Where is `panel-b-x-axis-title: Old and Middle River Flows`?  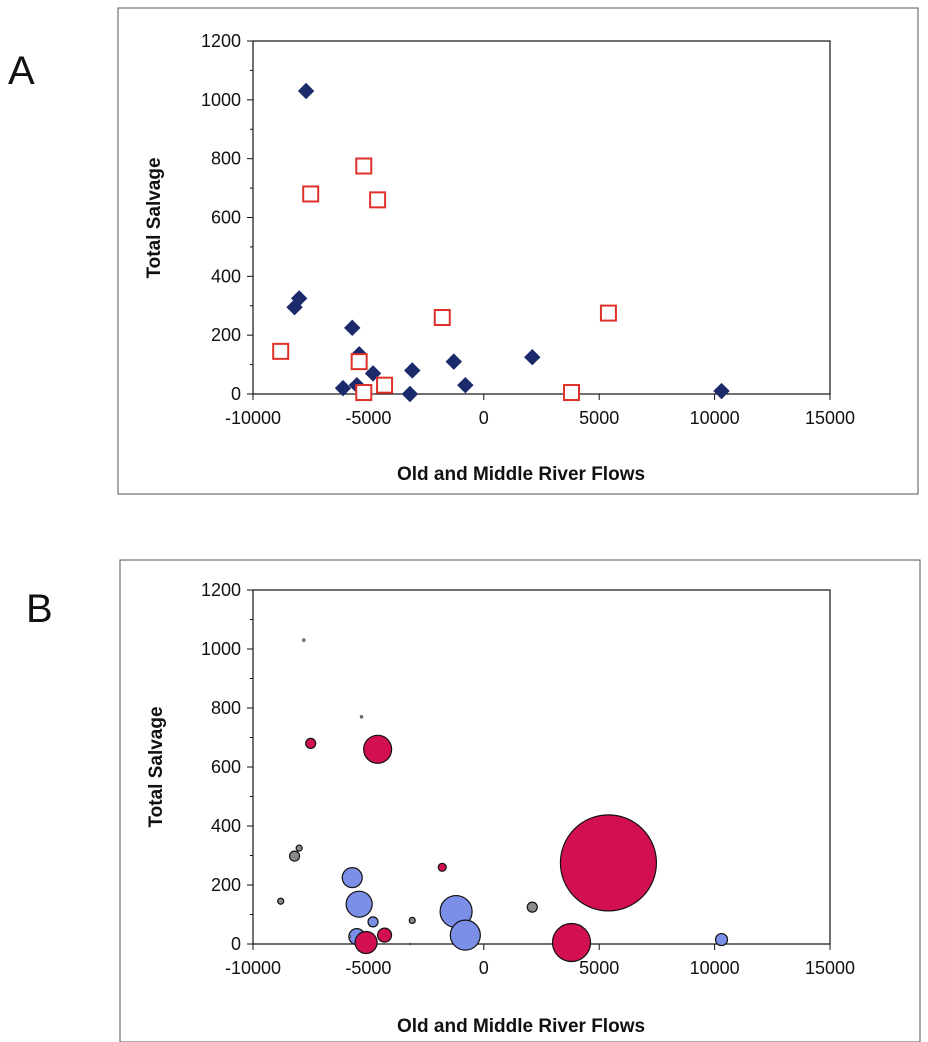
panel-b-x-axis-title: Old and Middle River Flows is located at coordinates (521, 1026).